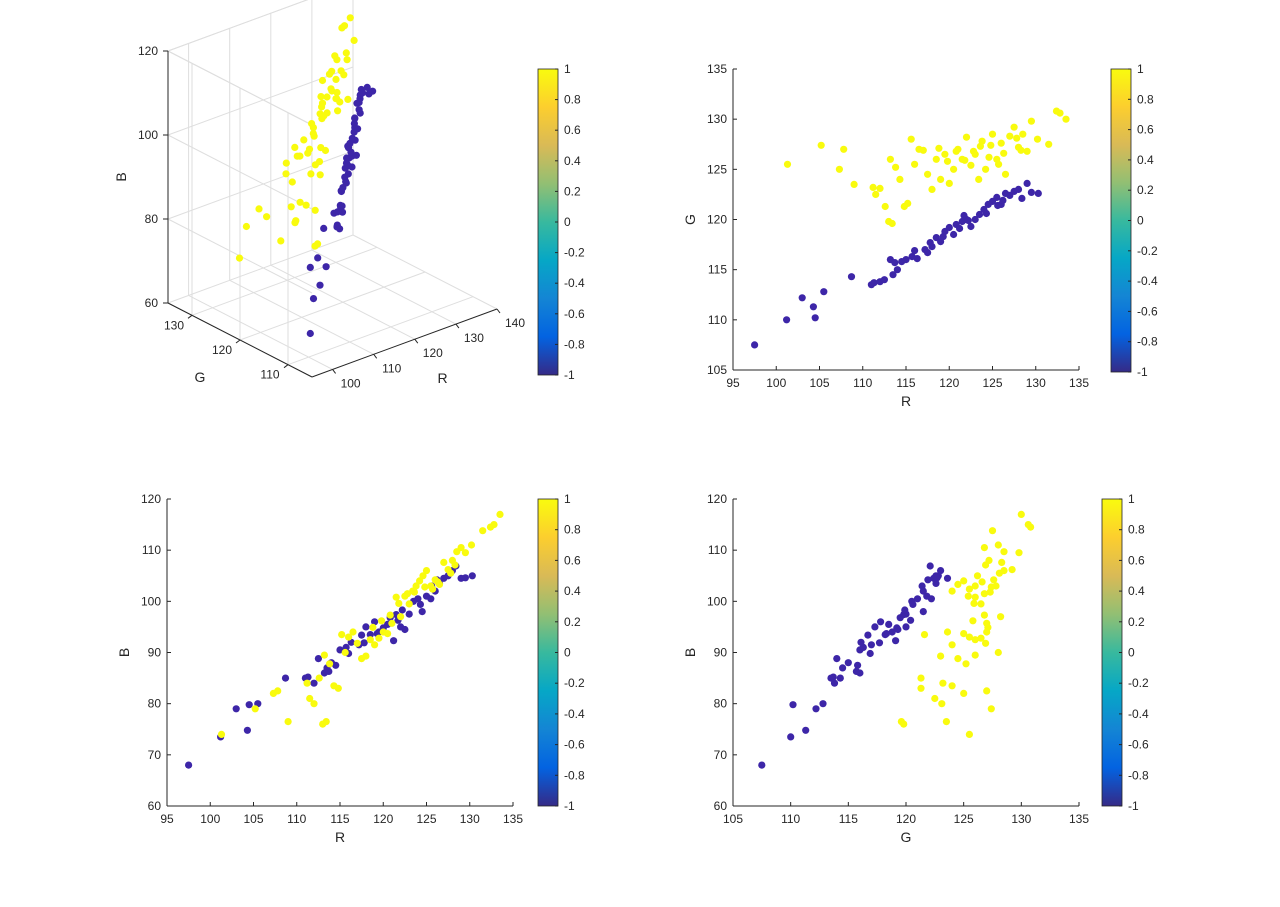 The image size is (1280, 907). Describe the element at coordinates (1145, 160) in the screenshot. I see `colorbar-tick-label: 0.4` at that location.